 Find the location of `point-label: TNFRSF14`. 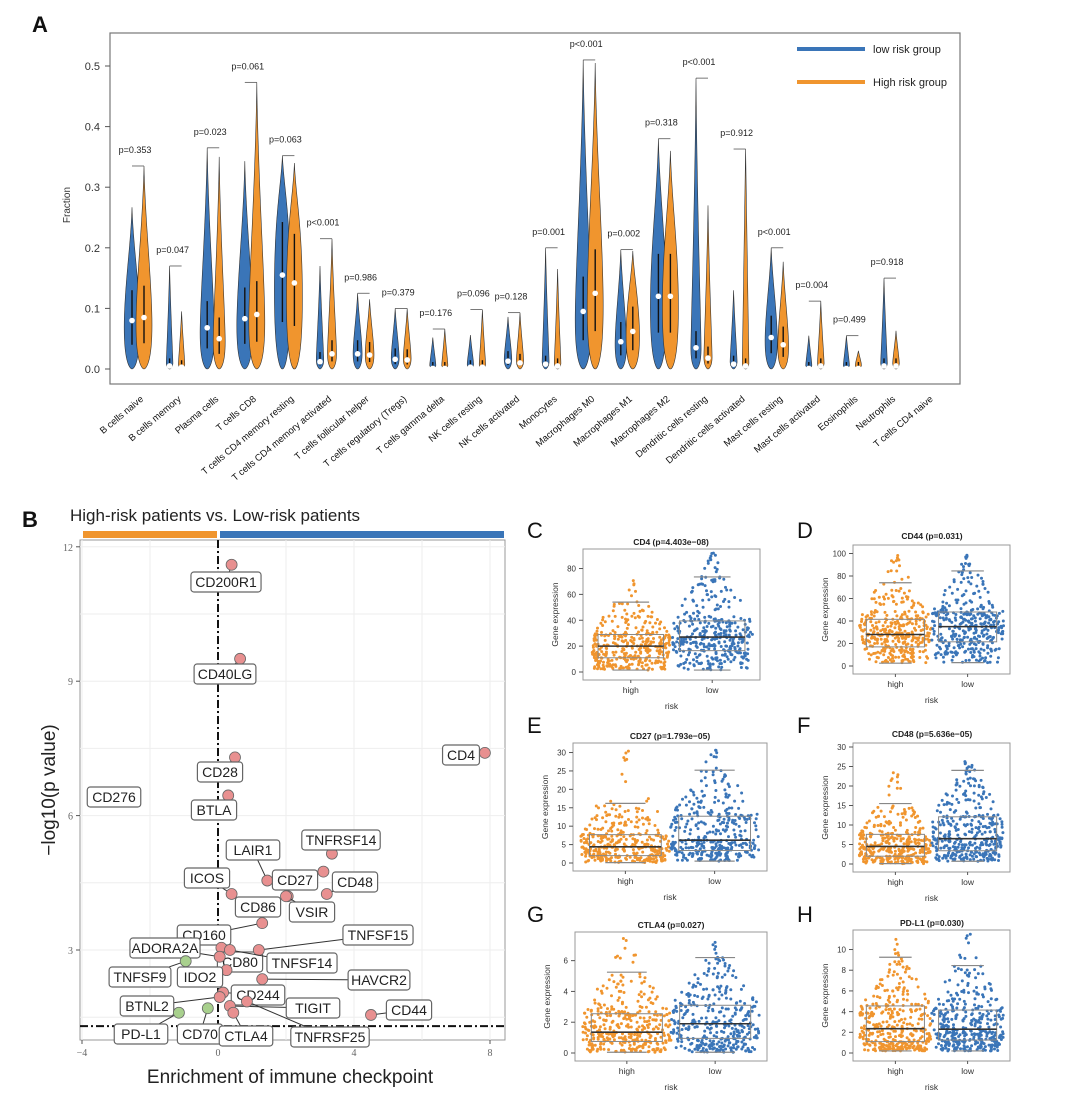

point-label: TNFRSF14 is located at coordinates (341, 840).